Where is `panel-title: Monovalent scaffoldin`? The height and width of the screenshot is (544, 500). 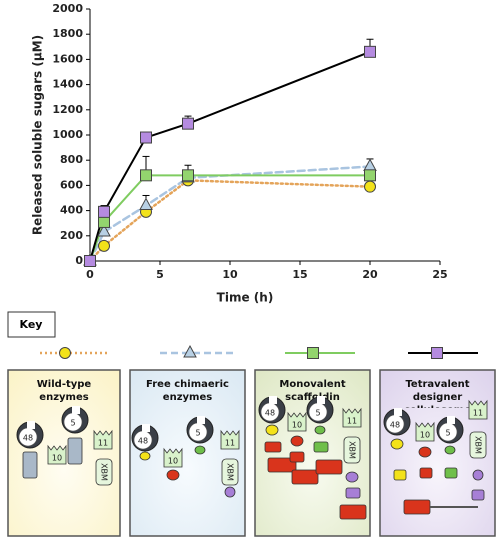
panel-title: Monovalent scaffoldin is located at coordinates (312, 391).